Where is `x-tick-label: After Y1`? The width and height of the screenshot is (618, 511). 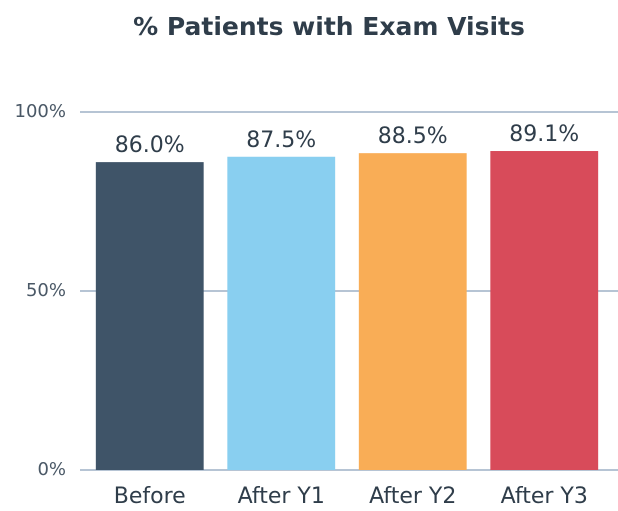 x-tick-label: After Y1 is located at coordinates (281, 496).